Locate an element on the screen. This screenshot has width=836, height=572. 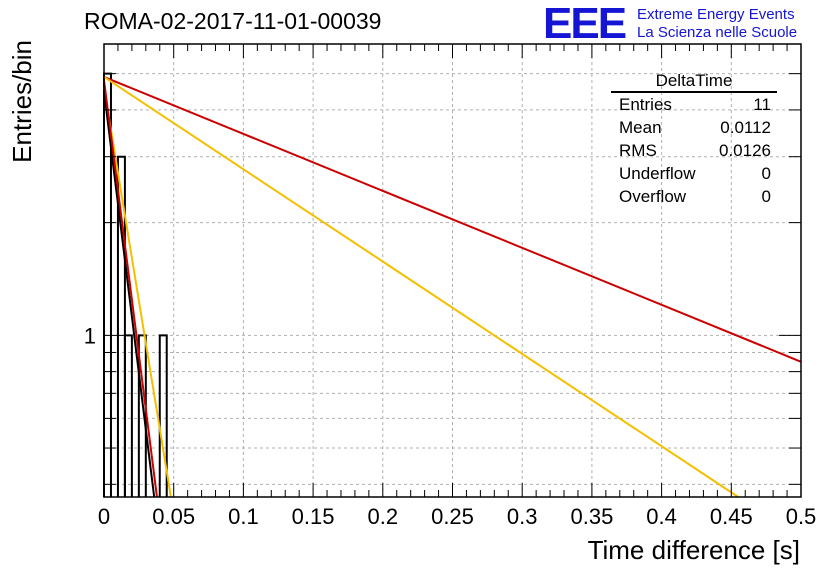
stats-label: RMS is located at coordinates (638, 150).